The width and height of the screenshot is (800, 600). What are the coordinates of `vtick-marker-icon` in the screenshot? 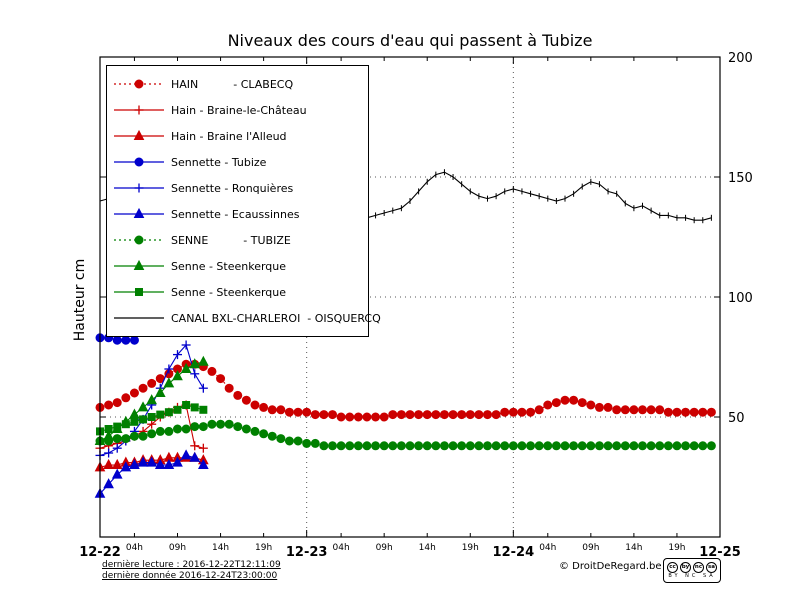 It's located at (139, 318).